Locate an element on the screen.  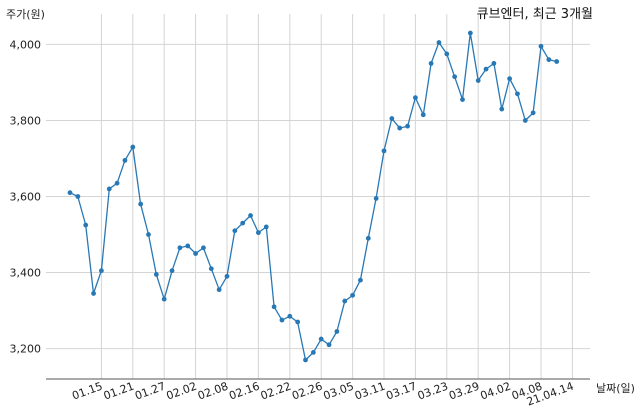
x-tick-label: 03.17 is located at coordinates (401, 391).